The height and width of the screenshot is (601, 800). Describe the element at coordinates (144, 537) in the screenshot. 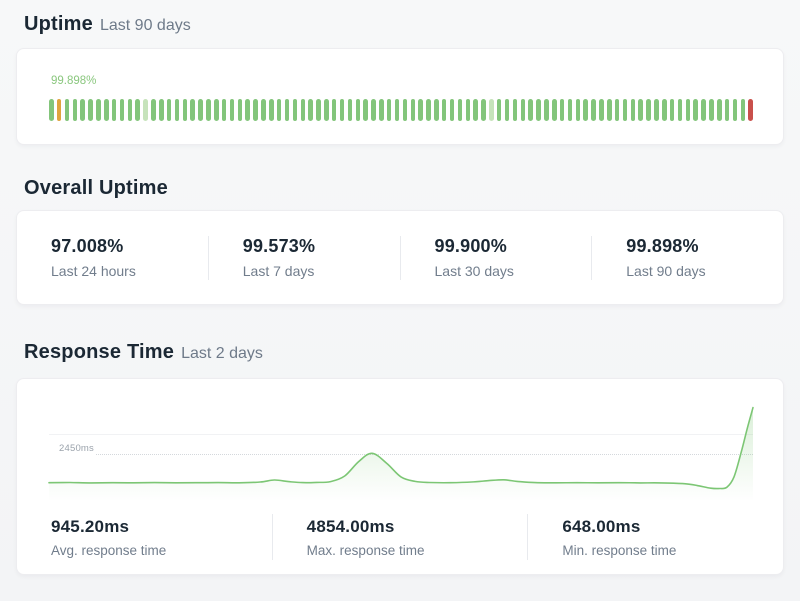

I see `response-stat-avg: 945.20ms Avg. response time` at that location.